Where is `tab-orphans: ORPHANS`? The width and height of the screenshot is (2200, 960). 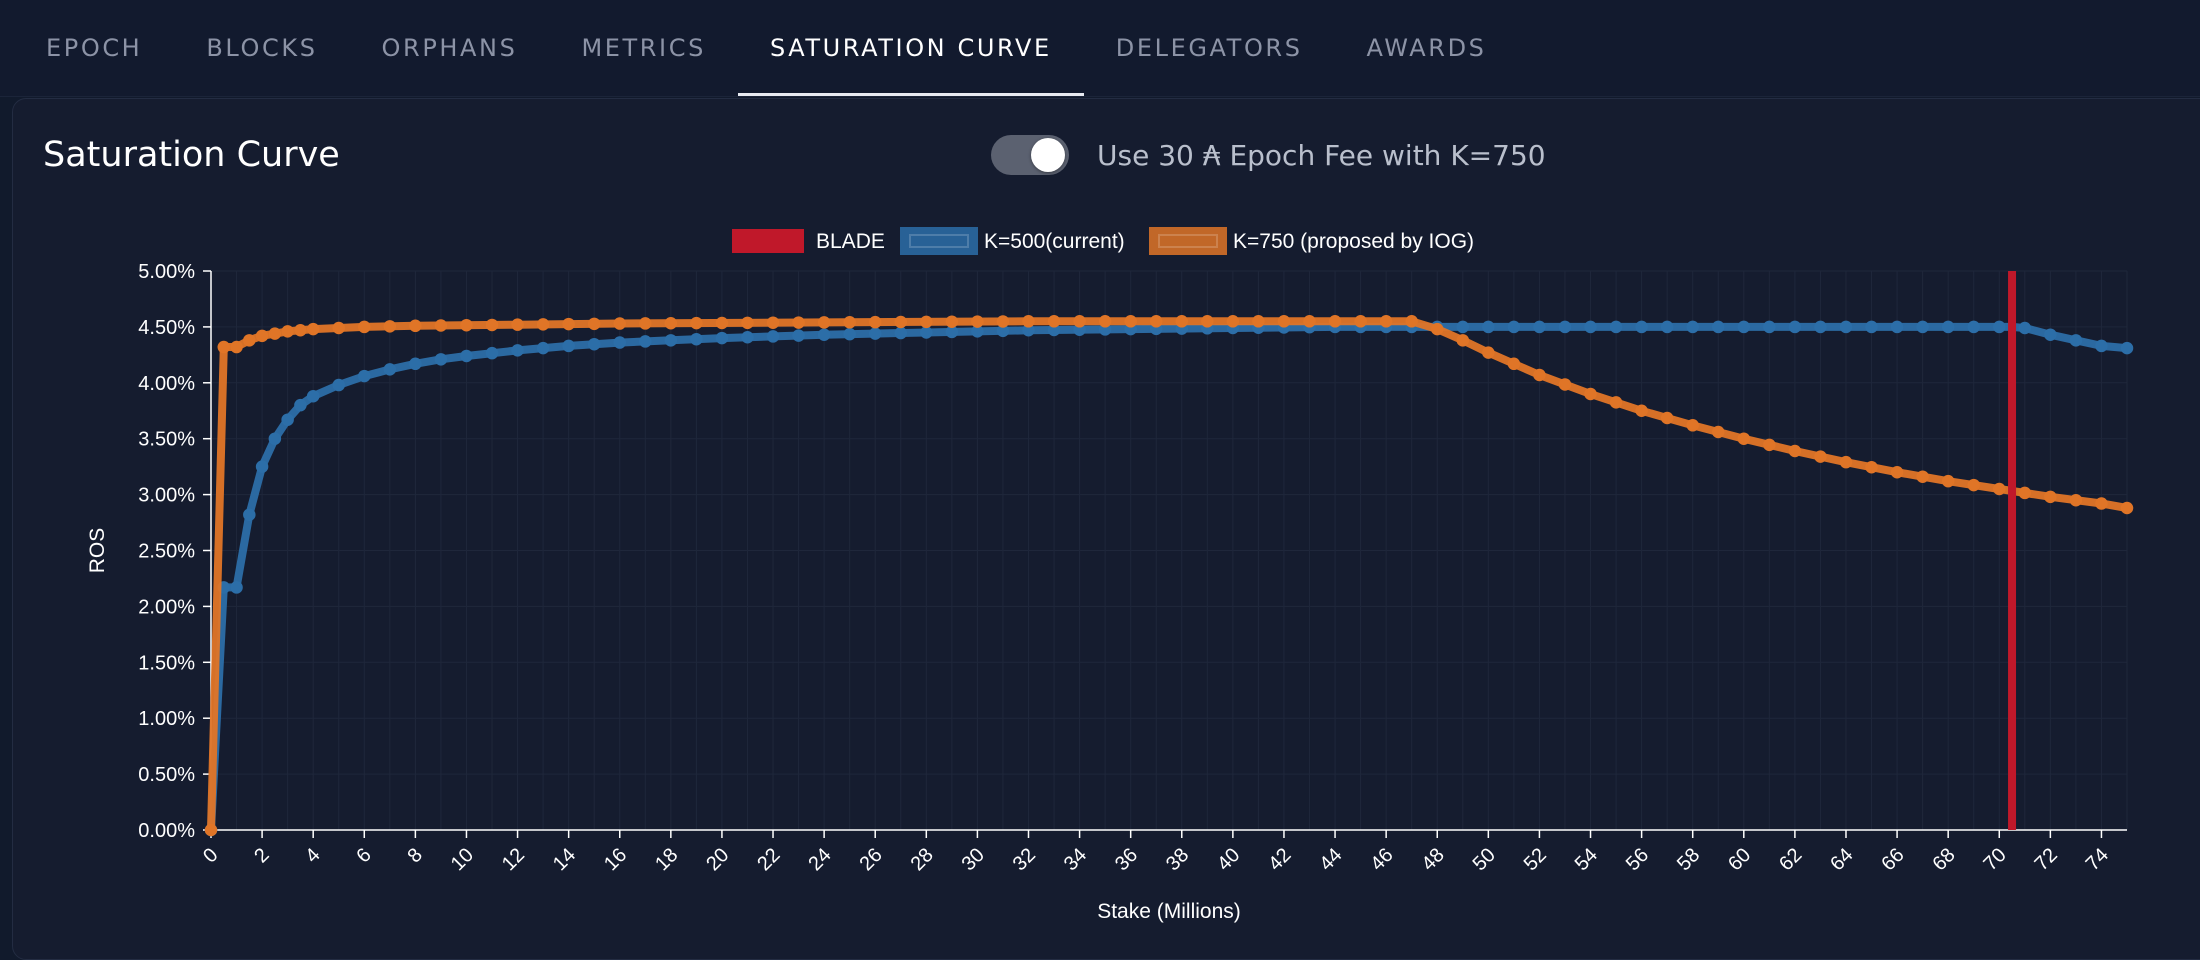
tab-orphans: ORPHANS is located at coordinates (449, 48).